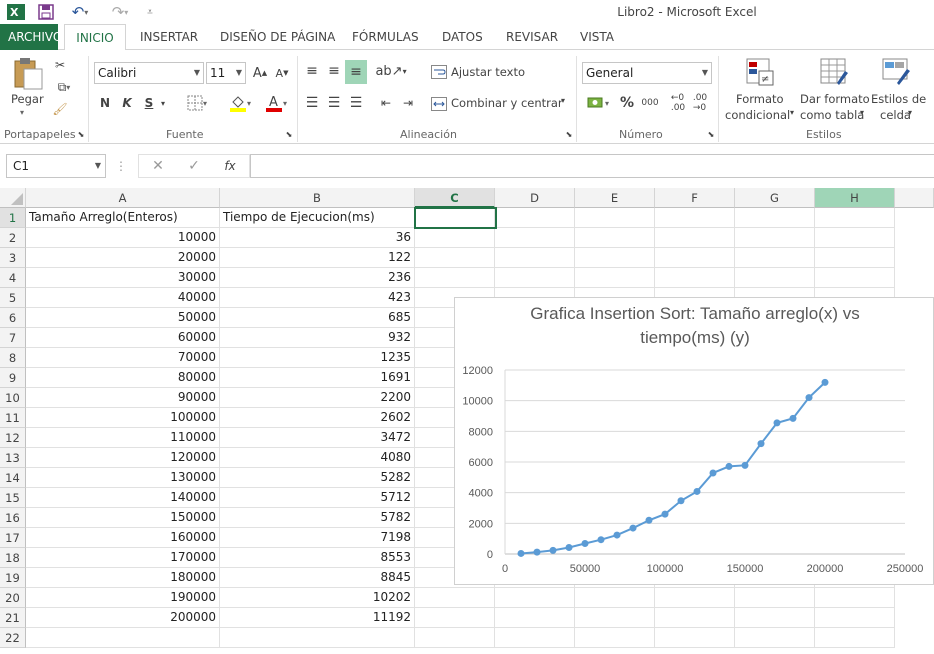 The image size is (934, 654). Describe the element at coordinates (95, 37) in the screenshot. I see `tab-inicio: INICIO` at that location.